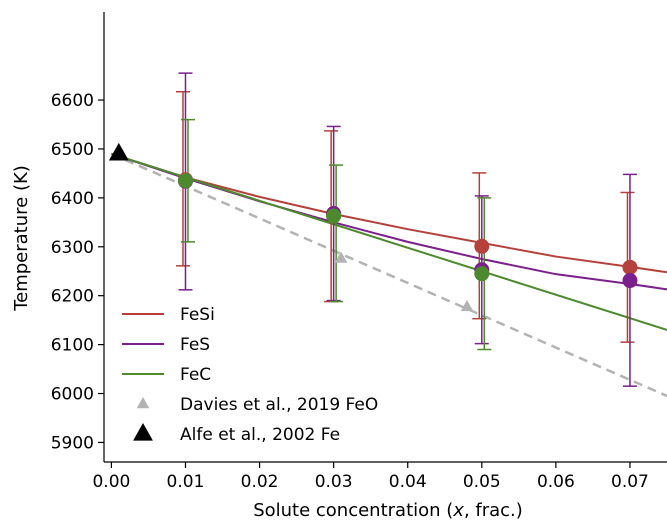 This screenshot has width=667, height=524. Describe the element at coordinates (111, 482) in the screenshot. I see `x-tick-label-0: 0.00` at that location.